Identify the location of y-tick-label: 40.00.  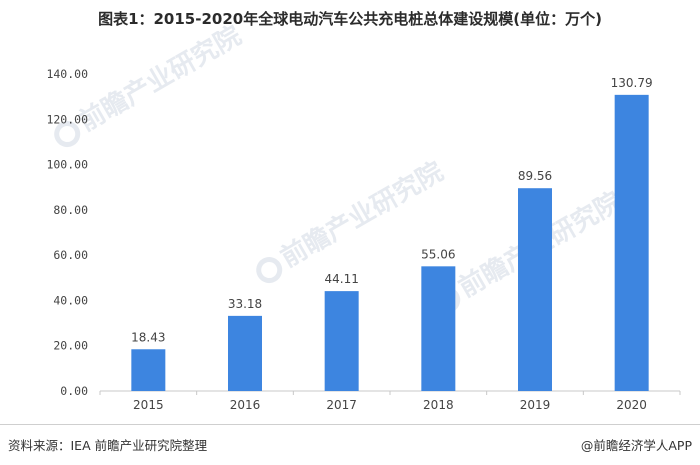
(70, 300).